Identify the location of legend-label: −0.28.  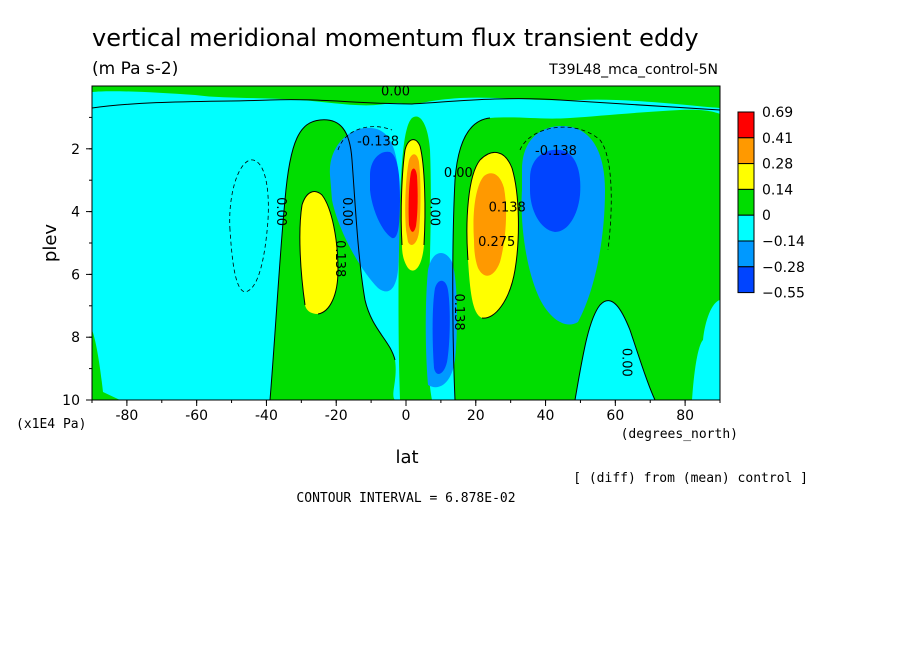
(783, 268).